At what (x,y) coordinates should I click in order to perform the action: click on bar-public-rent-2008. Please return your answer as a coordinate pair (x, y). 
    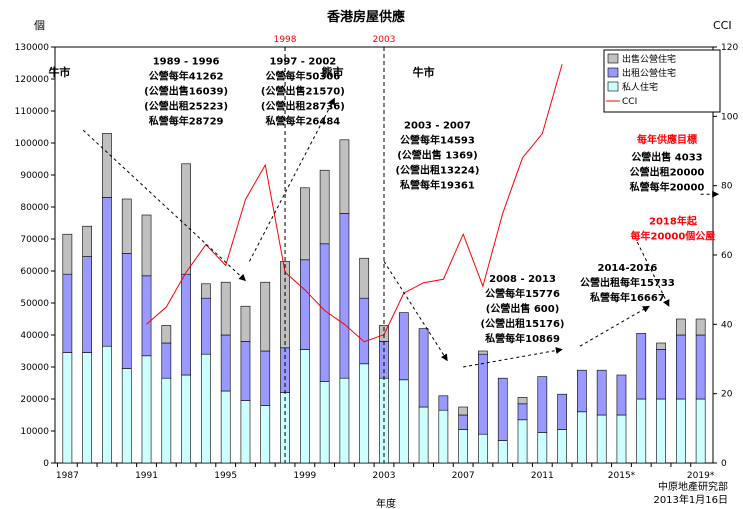
    Looking at the image, I should click on (483, 394).